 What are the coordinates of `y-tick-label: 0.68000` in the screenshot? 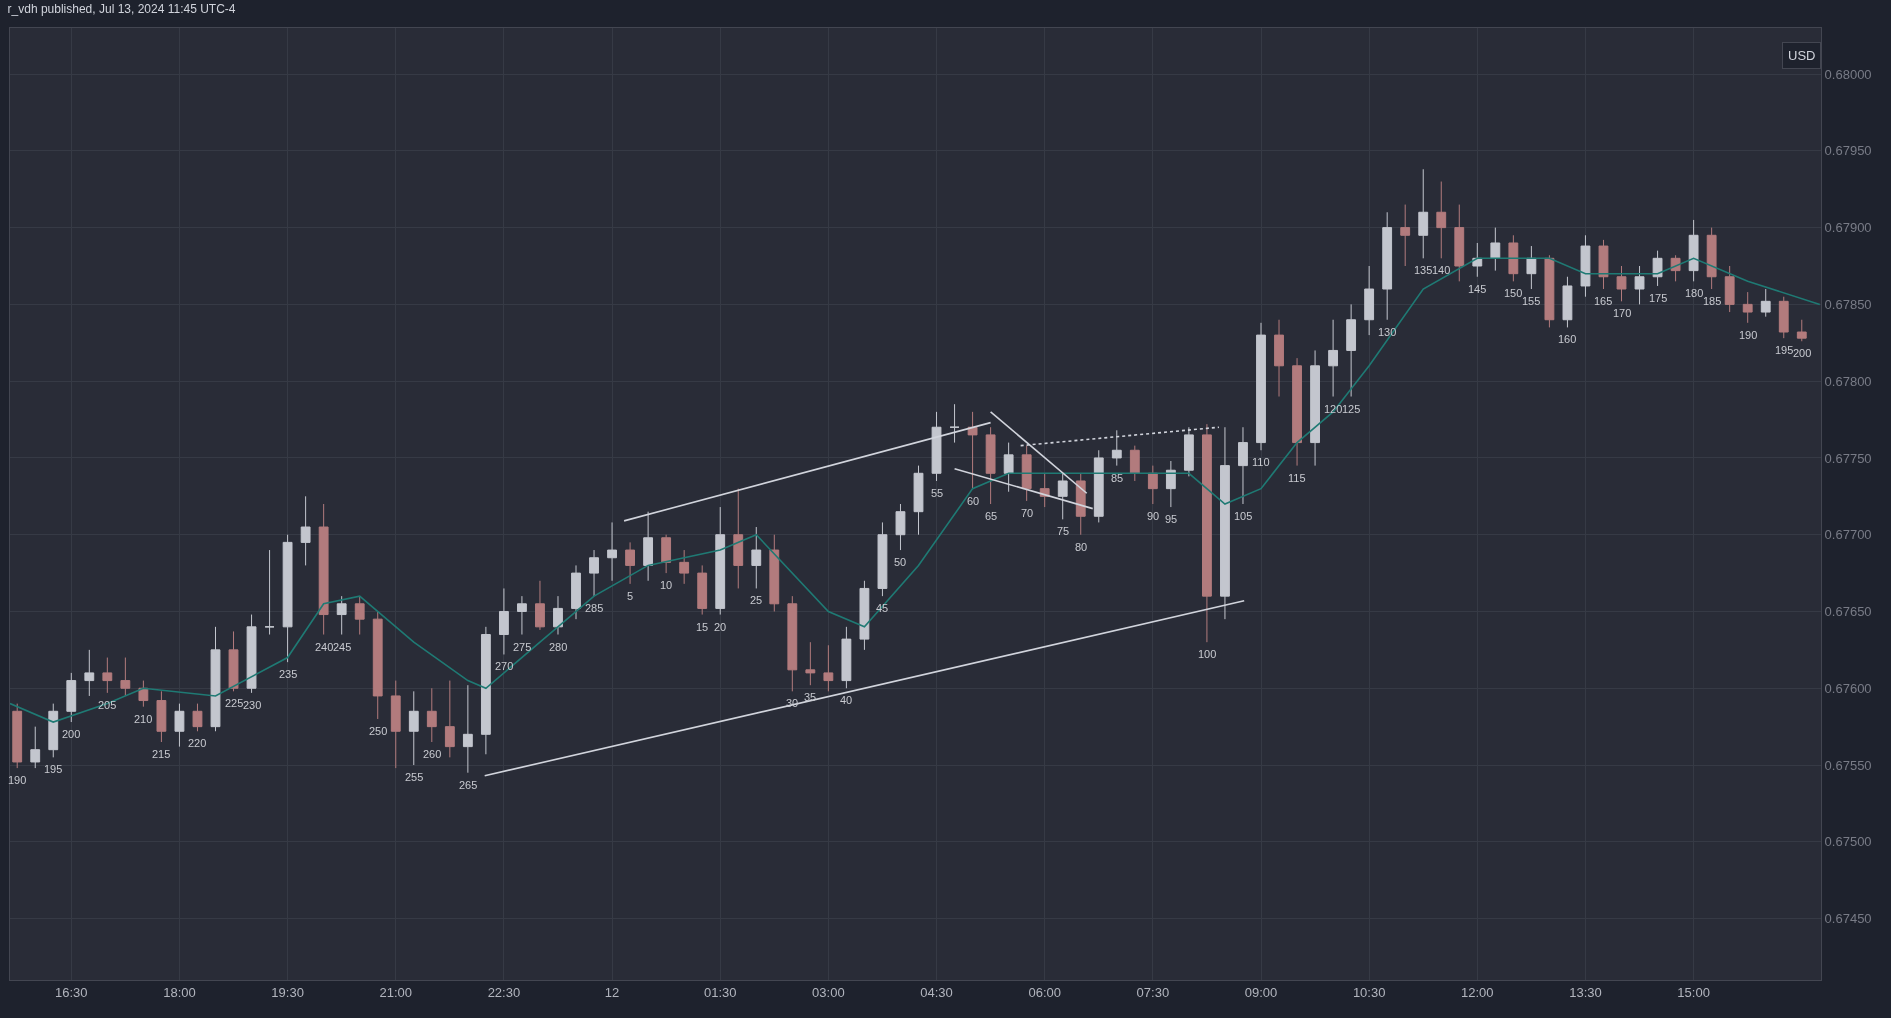 It's located at (1848, 74).